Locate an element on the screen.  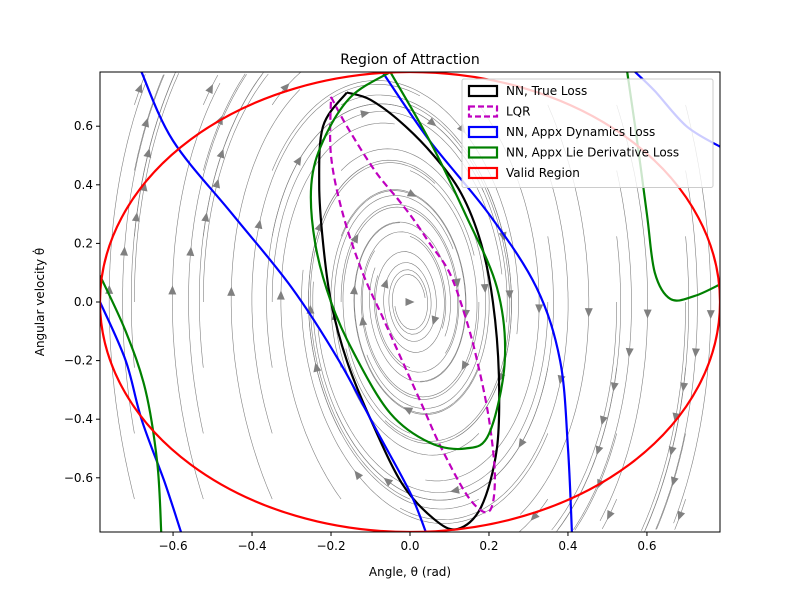
y-axis-label: Angular velocity θ̇ is located at coordinates (39, 302).